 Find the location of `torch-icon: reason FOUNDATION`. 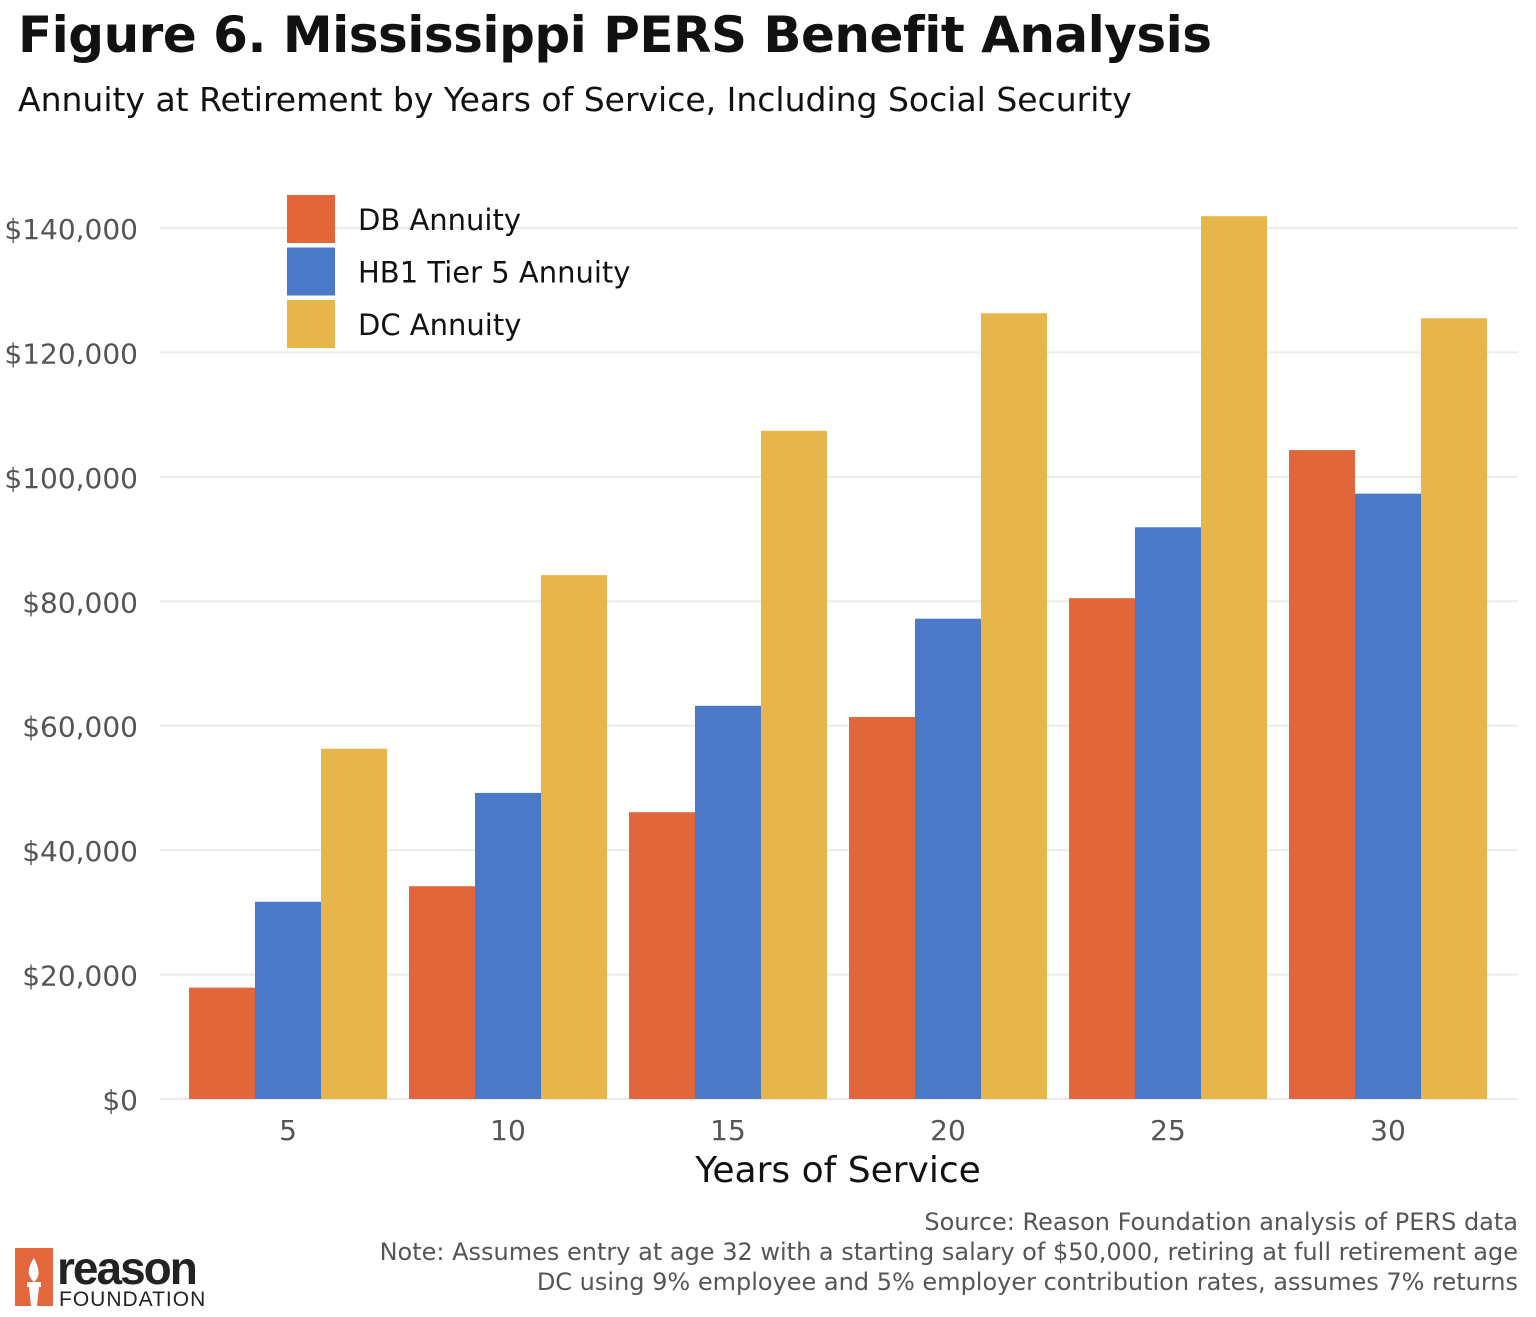

torch-icon: reason FOUNDATION is located at coordinates (110, 1277).